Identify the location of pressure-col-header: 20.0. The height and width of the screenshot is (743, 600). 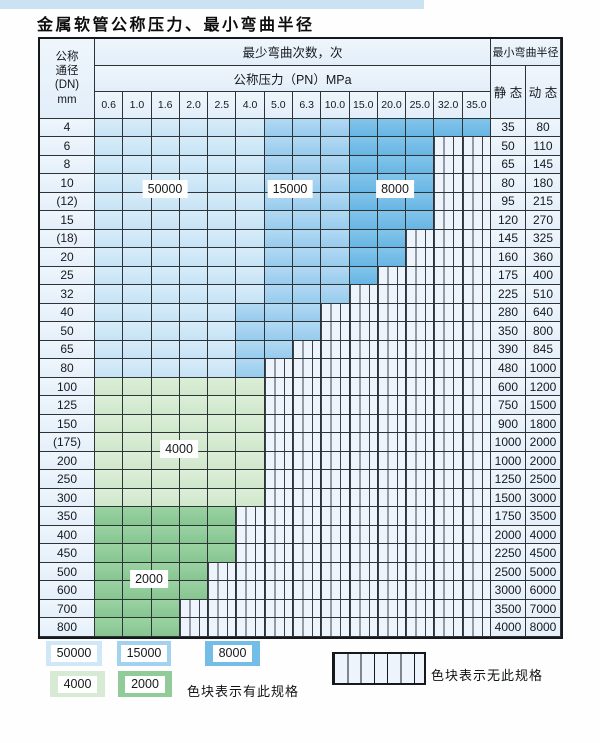
(392, 105).